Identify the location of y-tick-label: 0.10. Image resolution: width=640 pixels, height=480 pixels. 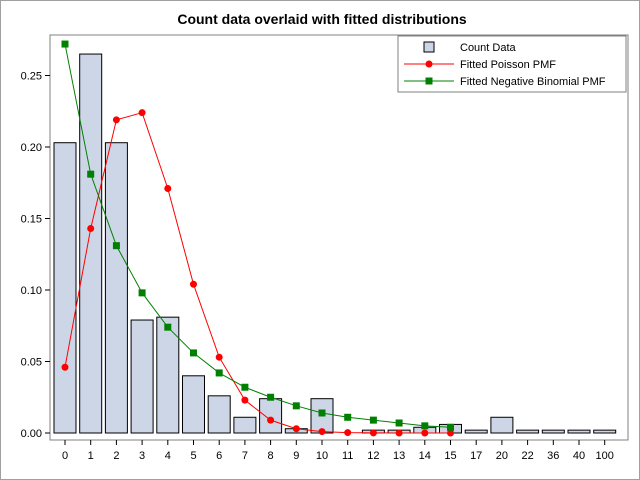
(31, 291).